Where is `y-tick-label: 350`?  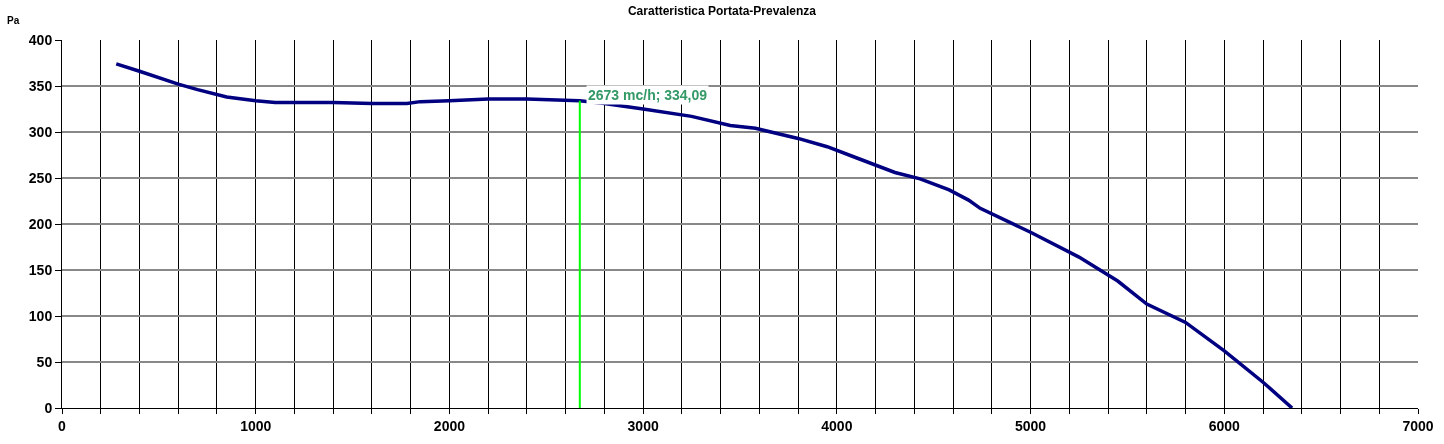 y-tick-label: 350 is located at coordinates (40, 85).